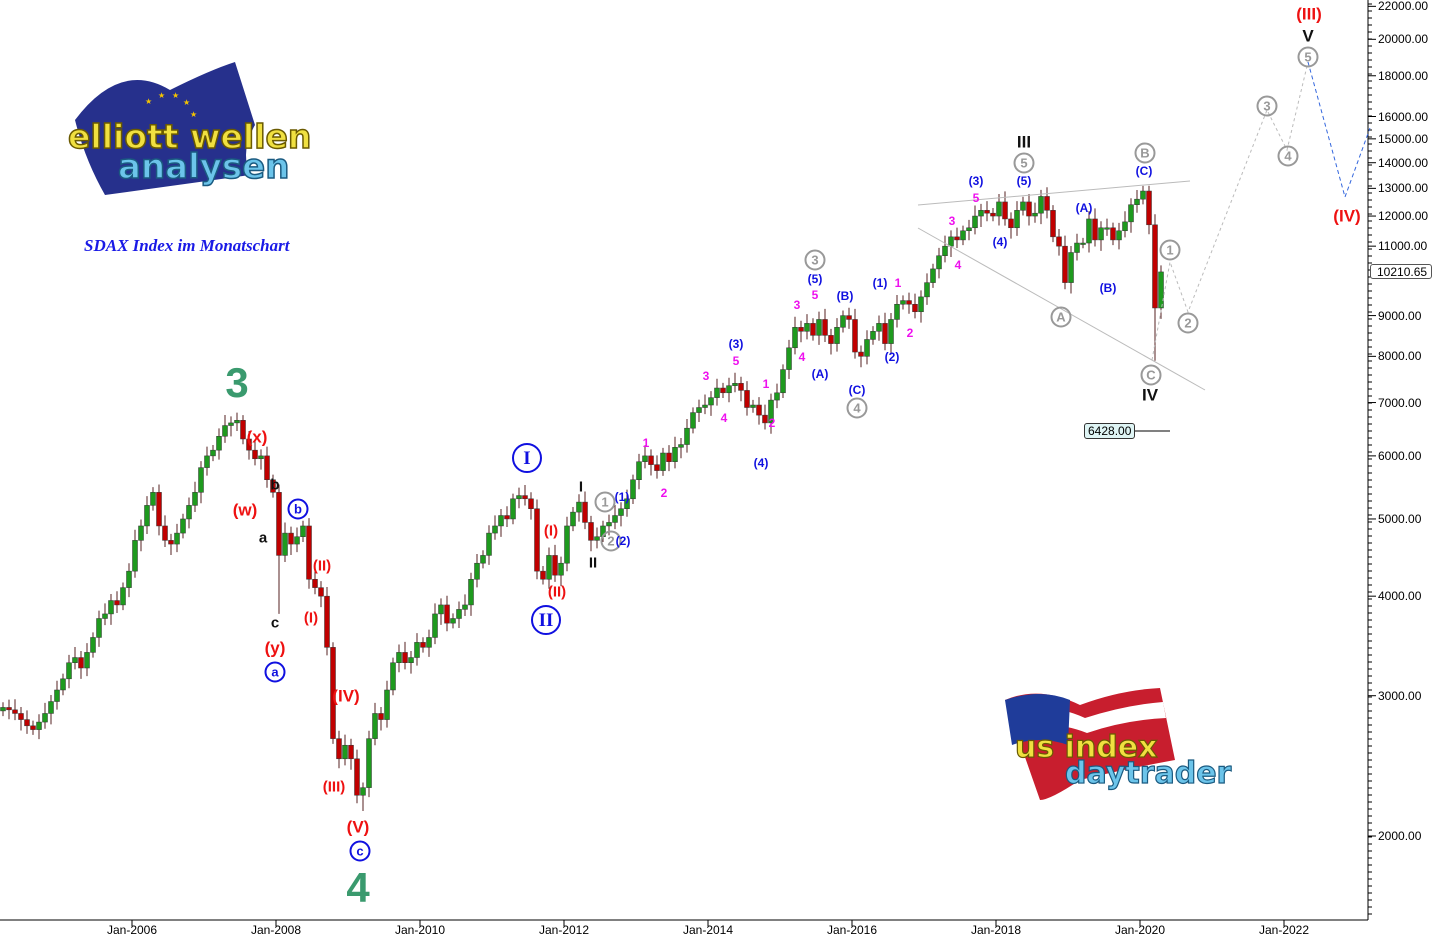  Describe the element at coordinates (581, 487) in the screenshot. I see `wave-label: I` at that location.